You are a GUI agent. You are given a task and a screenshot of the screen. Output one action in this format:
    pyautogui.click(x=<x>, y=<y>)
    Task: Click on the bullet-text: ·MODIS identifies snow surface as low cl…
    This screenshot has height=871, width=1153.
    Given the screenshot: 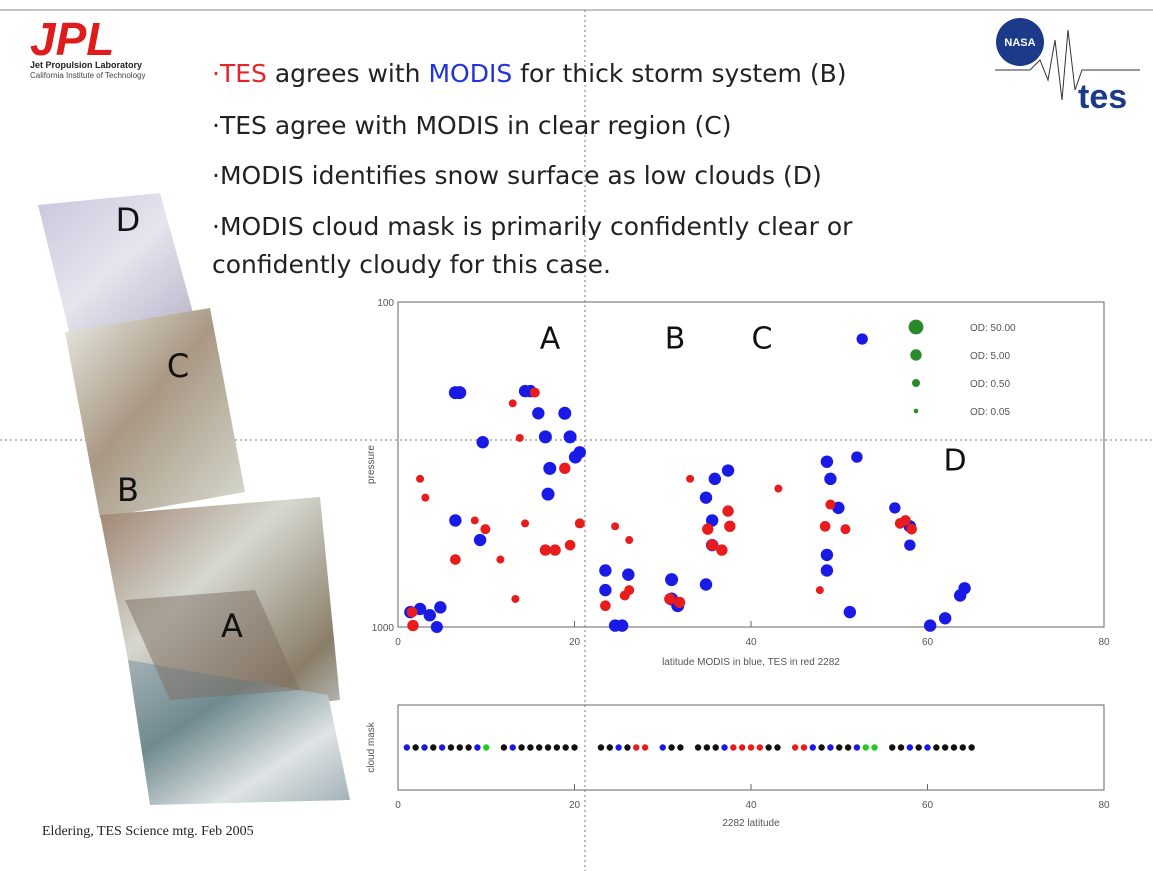 What is the action you would take?
    pyautogui.click(x=517, y=175)
    